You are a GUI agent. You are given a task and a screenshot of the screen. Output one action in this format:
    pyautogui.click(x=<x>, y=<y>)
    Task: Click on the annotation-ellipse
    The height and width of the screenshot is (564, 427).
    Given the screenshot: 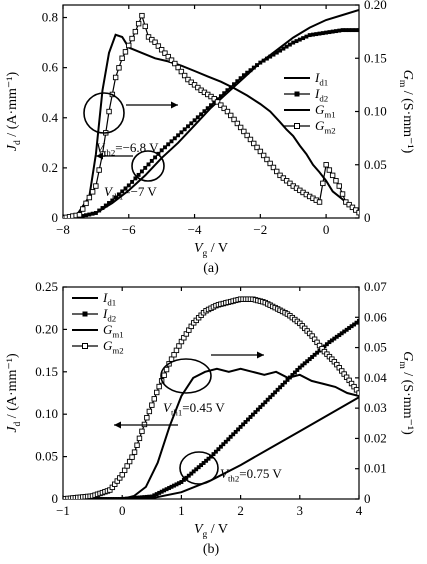 What is the action you would take?
    pyautogui.click(x=199, y=468)
    